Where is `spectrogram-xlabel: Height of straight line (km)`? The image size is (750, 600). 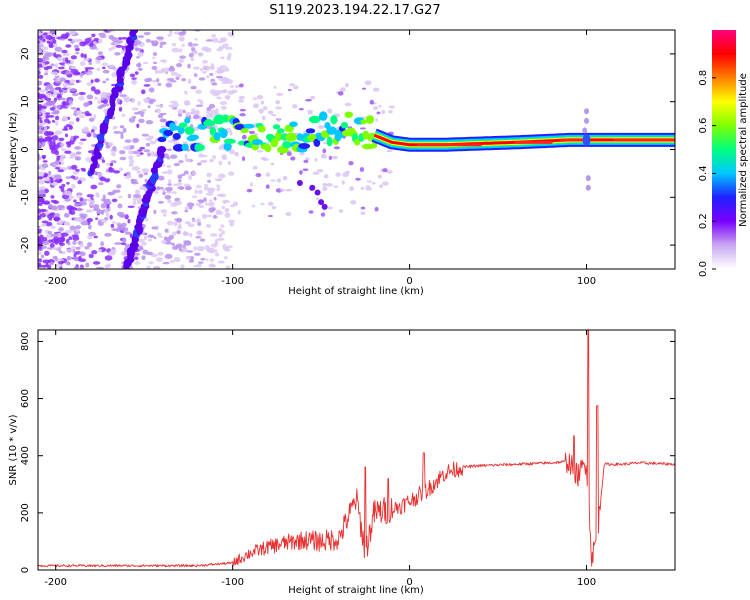 spectrogram-xlabel: Height of straight line (km) is located at coordinates (356, 291).